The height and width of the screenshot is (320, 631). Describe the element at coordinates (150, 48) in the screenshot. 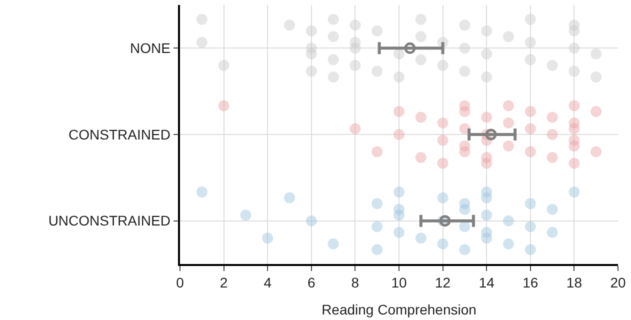

I see `y-tick-label: NONE` at that location.